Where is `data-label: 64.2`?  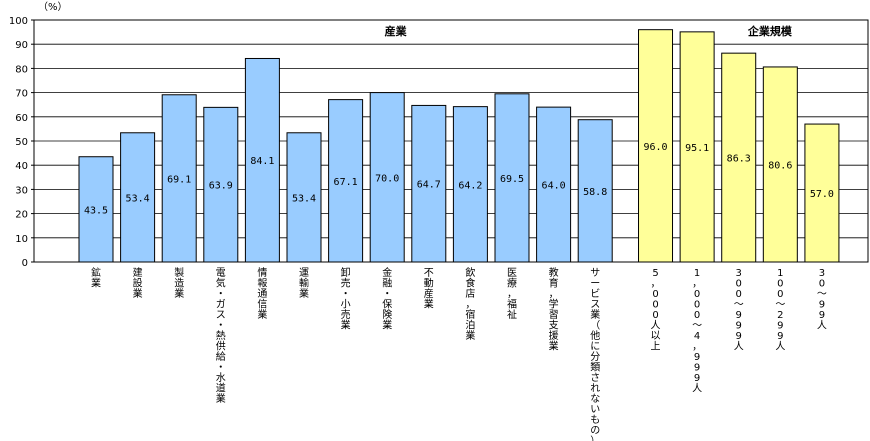
data-label: 64.2 is located at coordinates (470, 185).